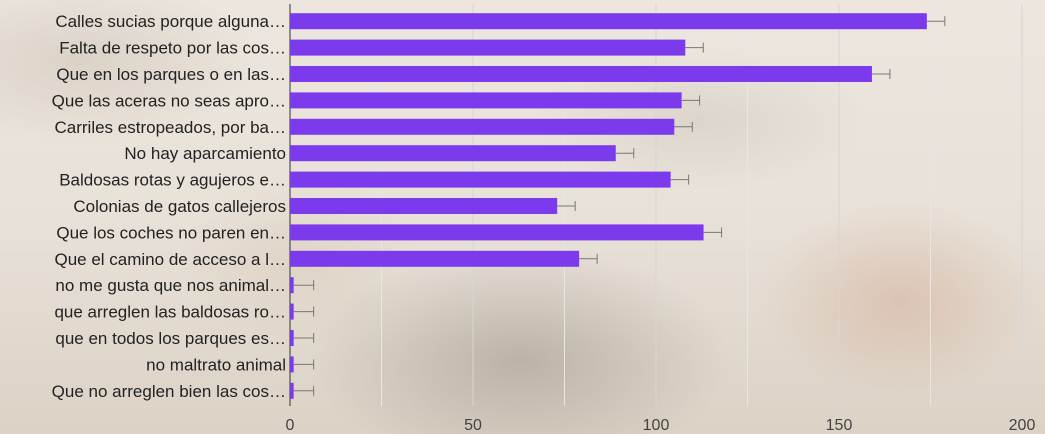 Image resolution: width=1045 pixels, height=434 pixels. Describe the element at coordinates (656, 425) in the screenshot. I see `x-tick-label: 100` at that location.